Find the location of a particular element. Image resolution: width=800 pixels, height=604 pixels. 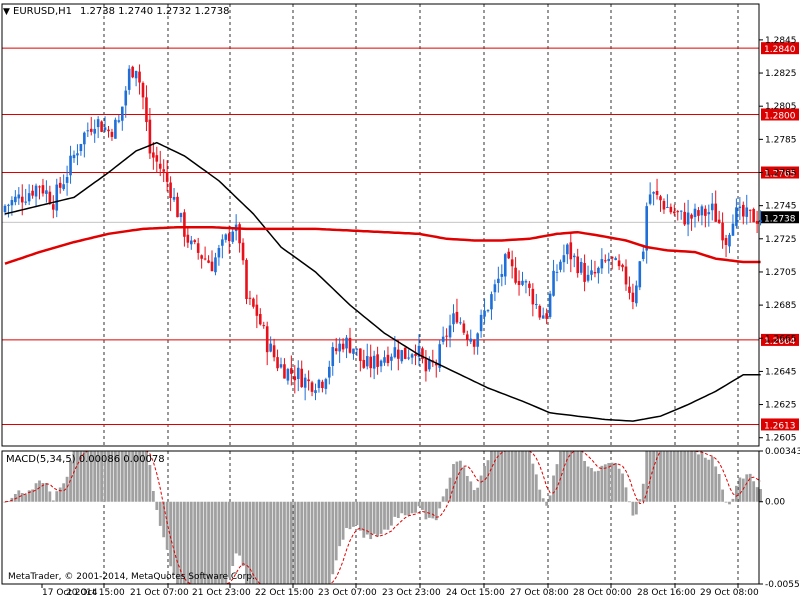

current-price-label: 1.2738 is located at coordinates (780, 219).